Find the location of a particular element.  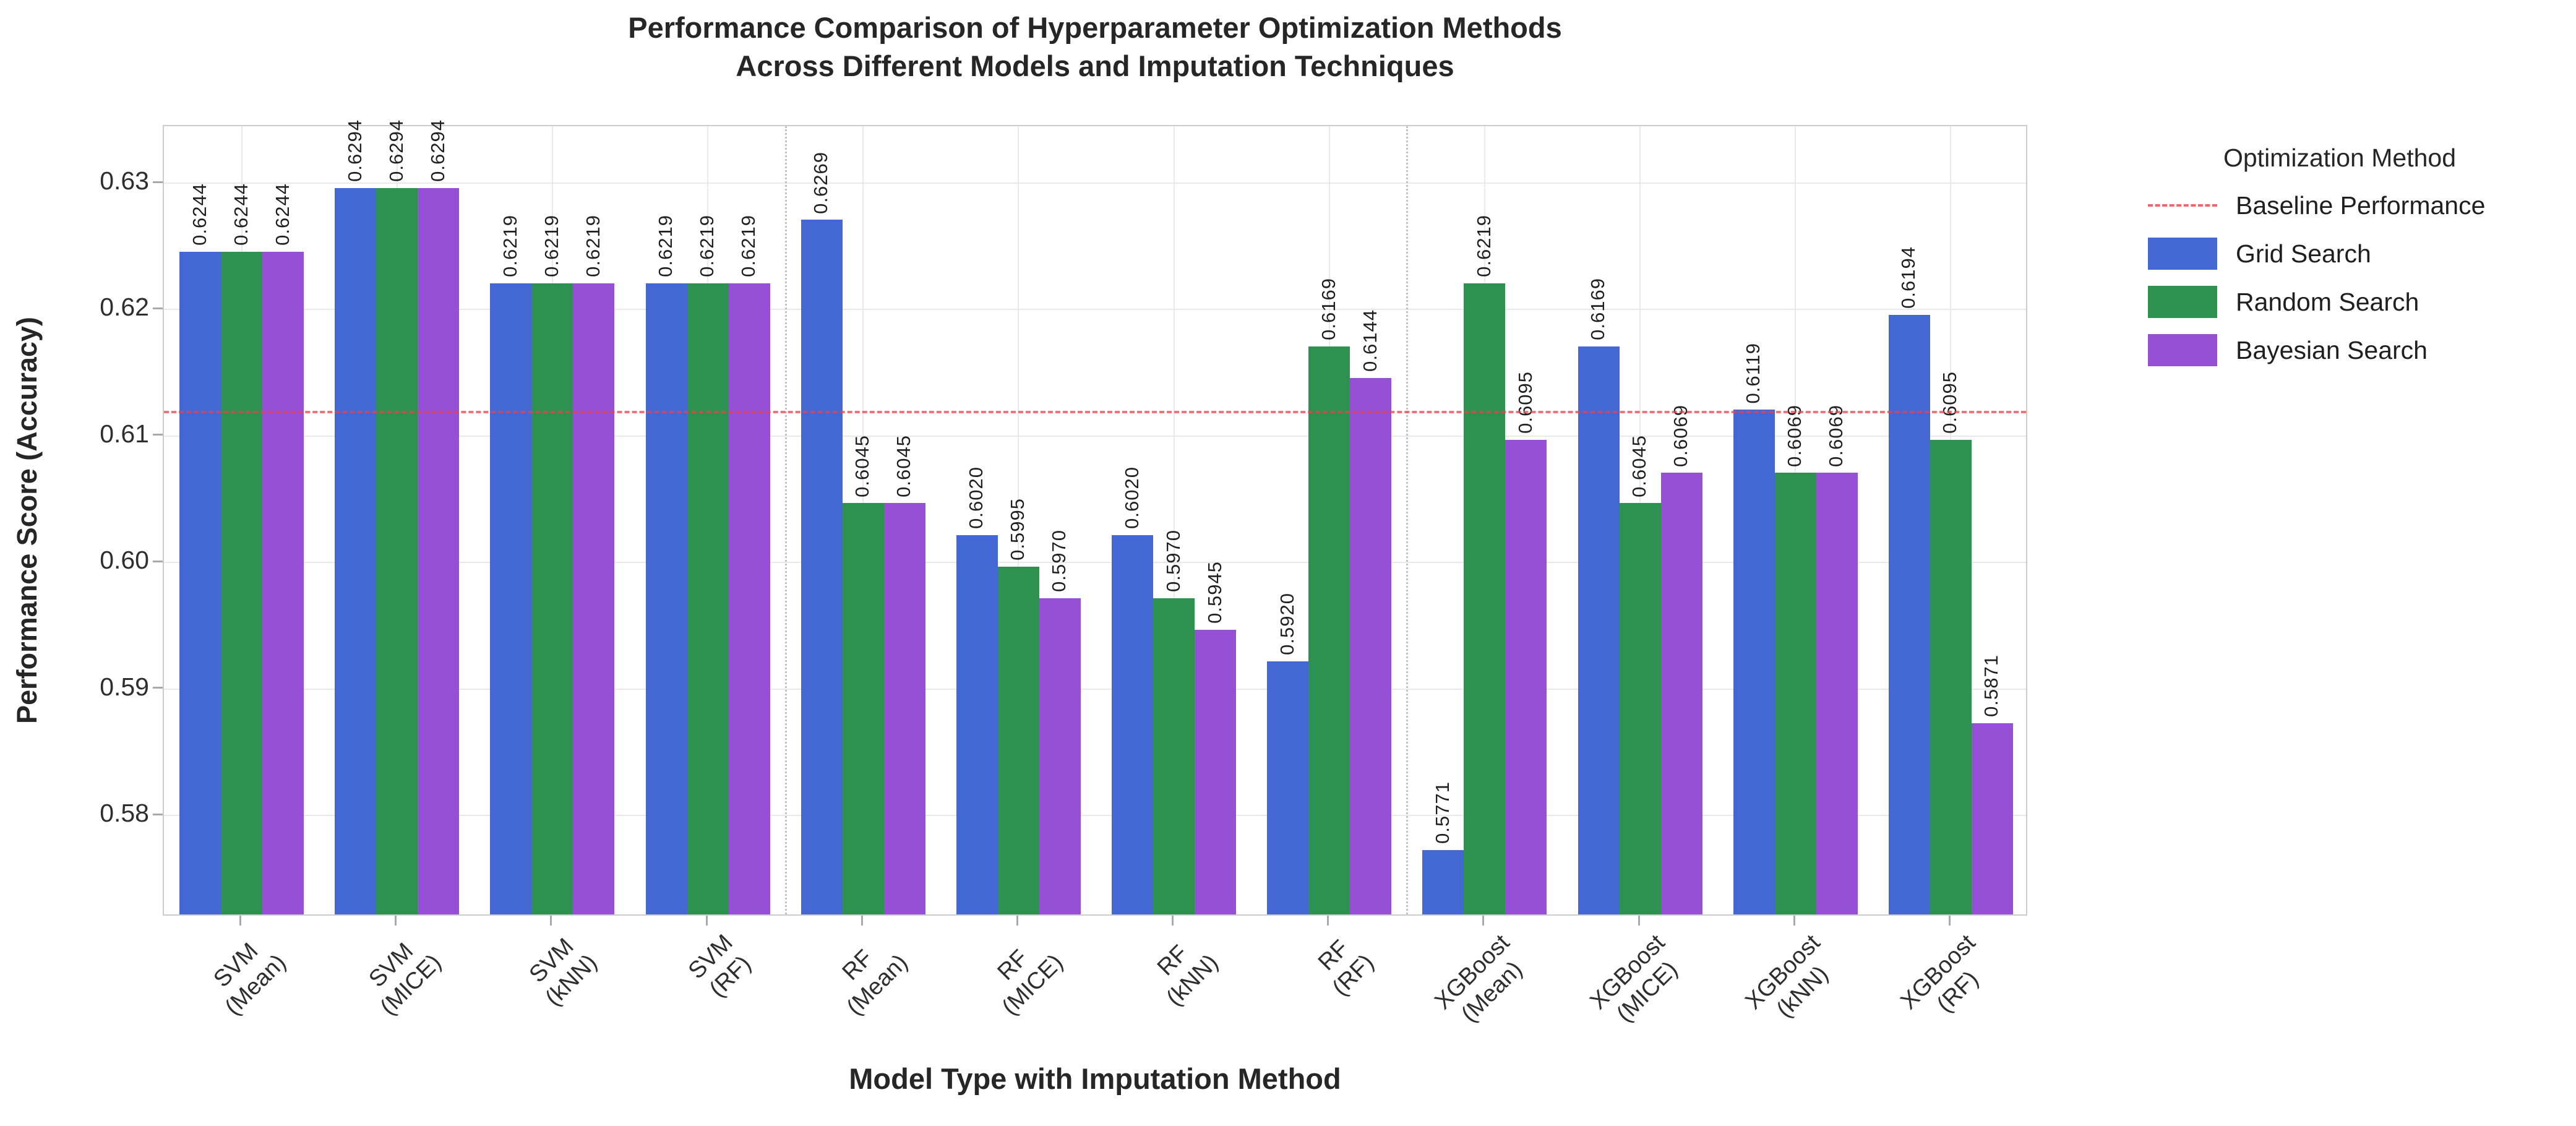

x-tick-label: RF (MICE) is located at coordinates (1030, 983).